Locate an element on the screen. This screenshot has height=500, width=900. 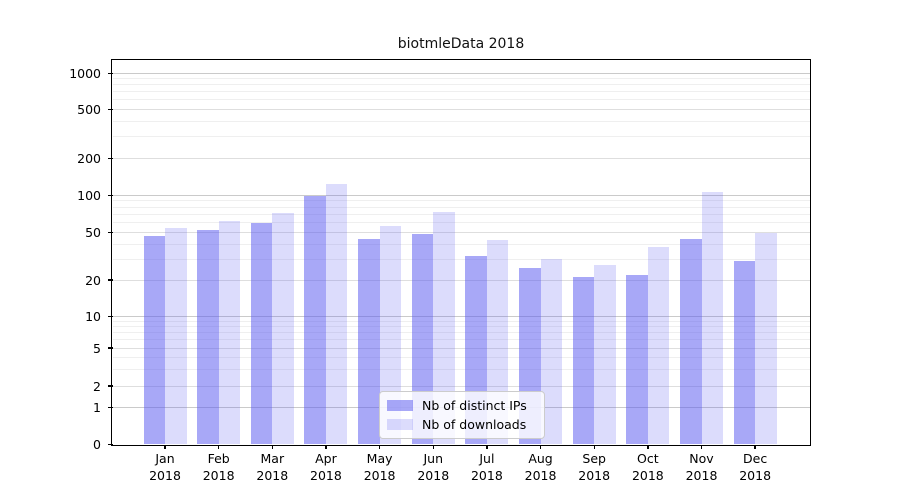
x-tick-nov is located at coordinates (701, 446).